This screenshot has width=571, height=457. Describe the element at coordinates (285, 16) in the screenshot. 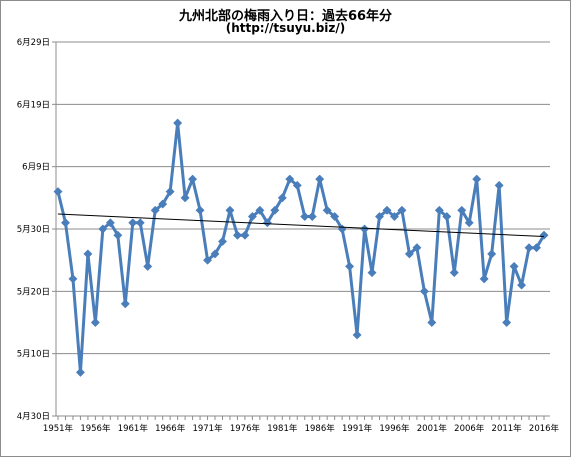

I see `chart-title: 九州北部の梅雨入り日：過去66年分` at that location.